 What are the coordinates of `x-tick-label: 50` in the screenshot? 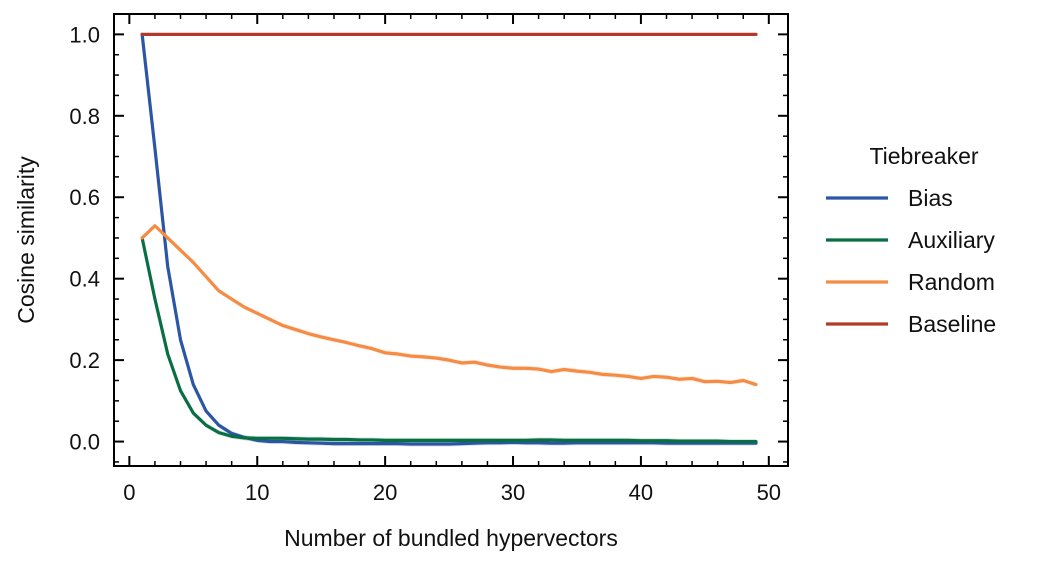 It's located at (769, 492).